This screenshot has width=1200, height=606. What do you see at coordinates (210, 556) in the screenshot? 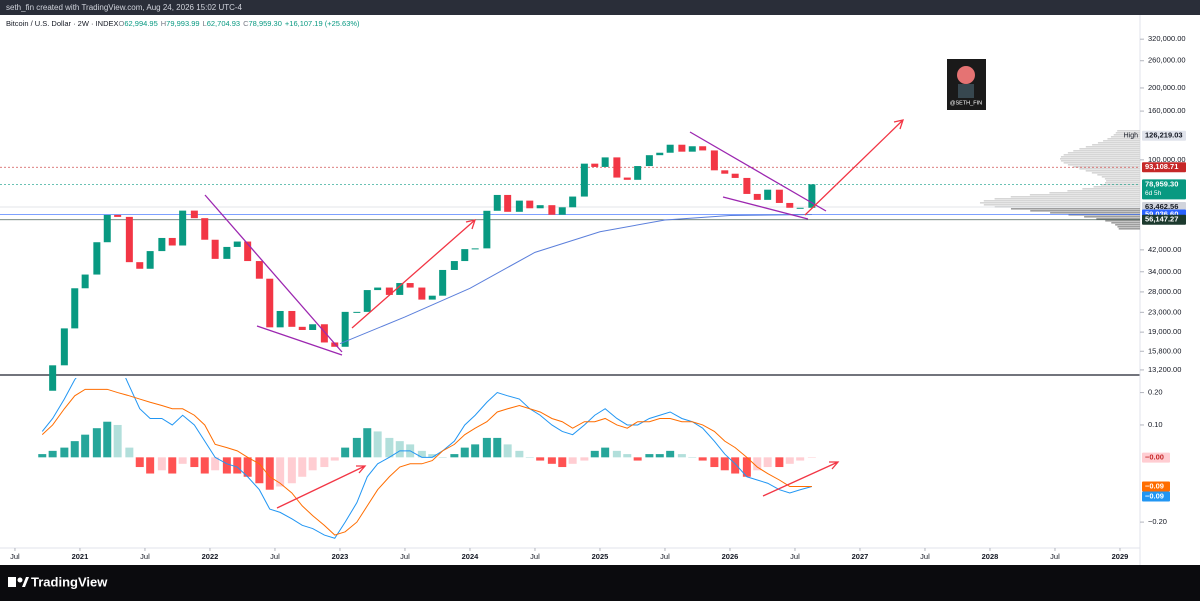
I see `x-tick-label: 2022` at bounding box center [210, 556].